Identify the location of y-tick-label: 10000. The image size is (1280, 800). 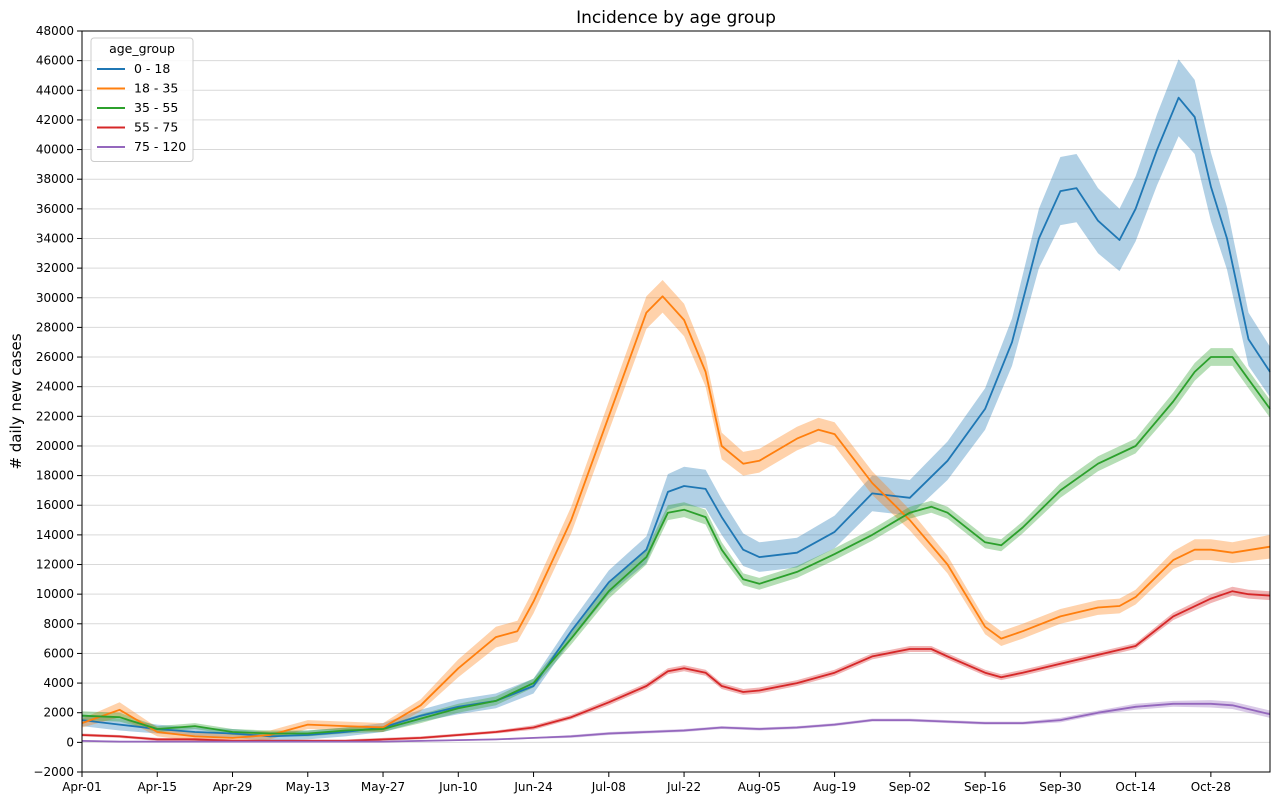
(55, 594).